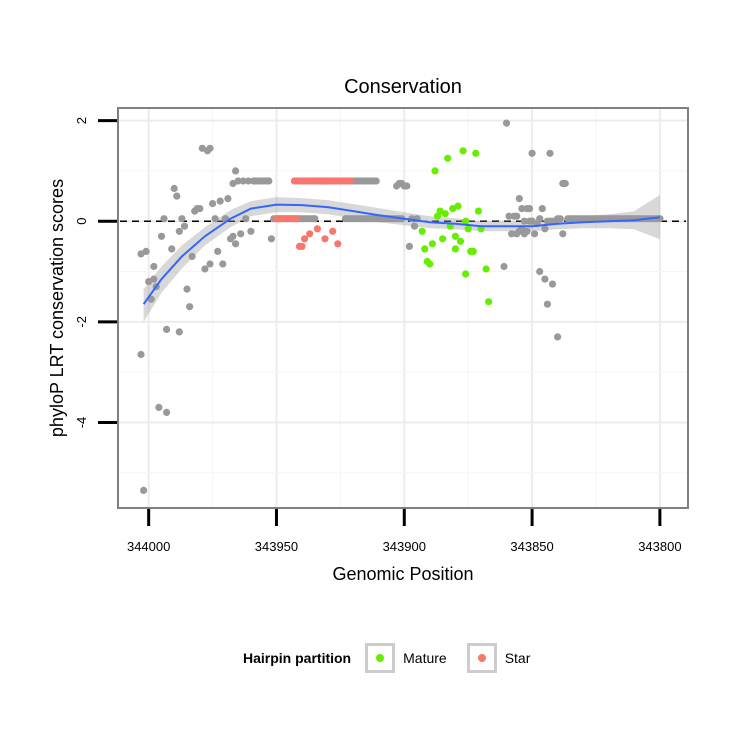 The height and width of the screenshot is (750, 750). What do you see at coordinates (148, 546) in the screenshot?
I see `x-tick-label: 344000` at bounding box center [148, 546].